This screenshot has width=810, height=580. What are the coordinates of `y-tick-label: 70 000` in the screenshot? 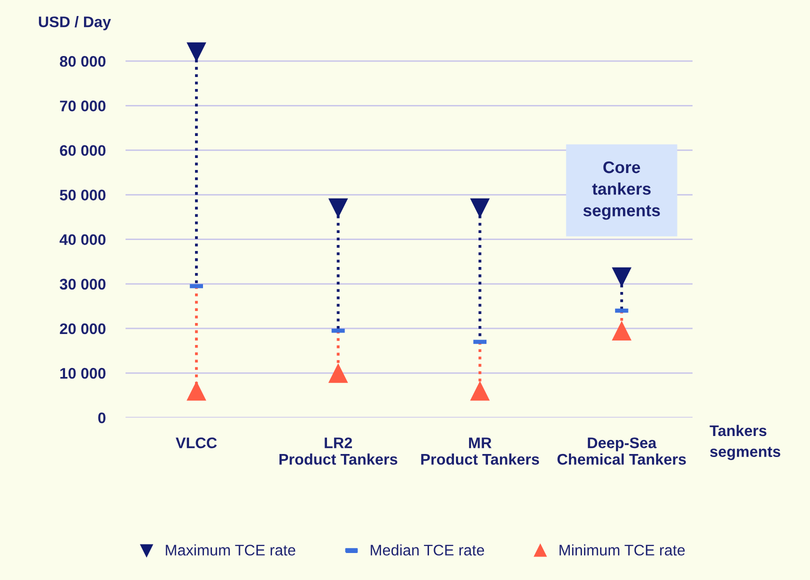 It's located at (83, 106).